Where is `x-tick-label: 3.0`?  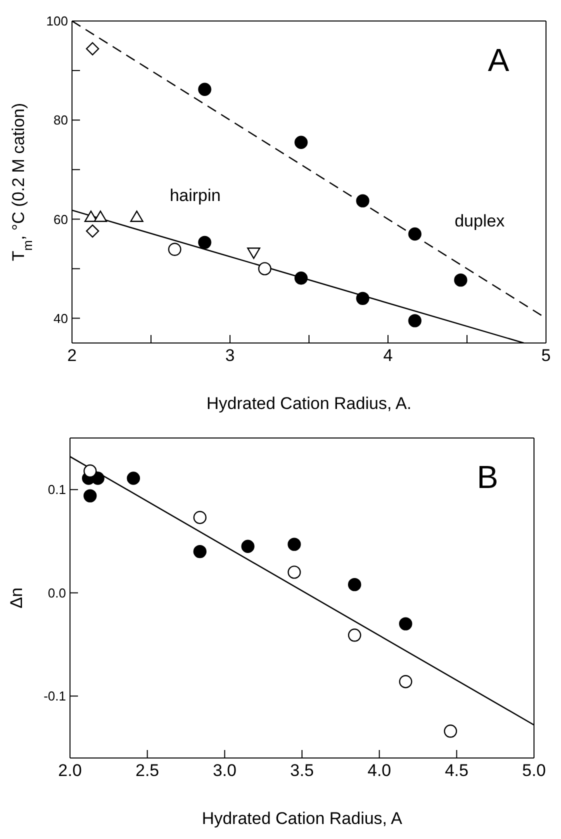
x-tick-label: 3.0 is located at coordinates (224, 770).